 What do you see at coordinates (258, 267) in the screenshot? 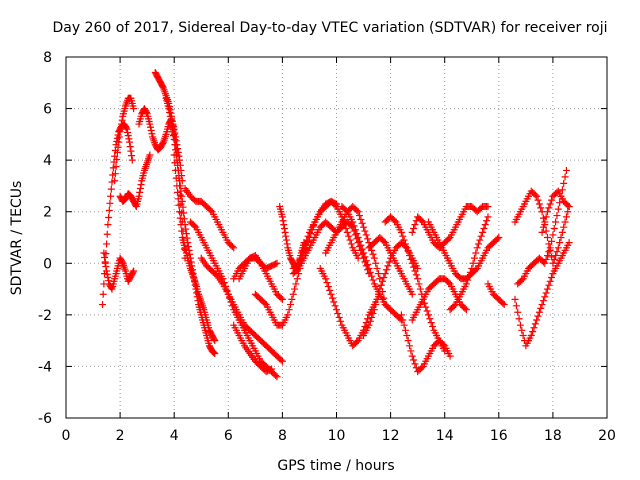
I see `series-sat-n` at bounding box center [258, 267].